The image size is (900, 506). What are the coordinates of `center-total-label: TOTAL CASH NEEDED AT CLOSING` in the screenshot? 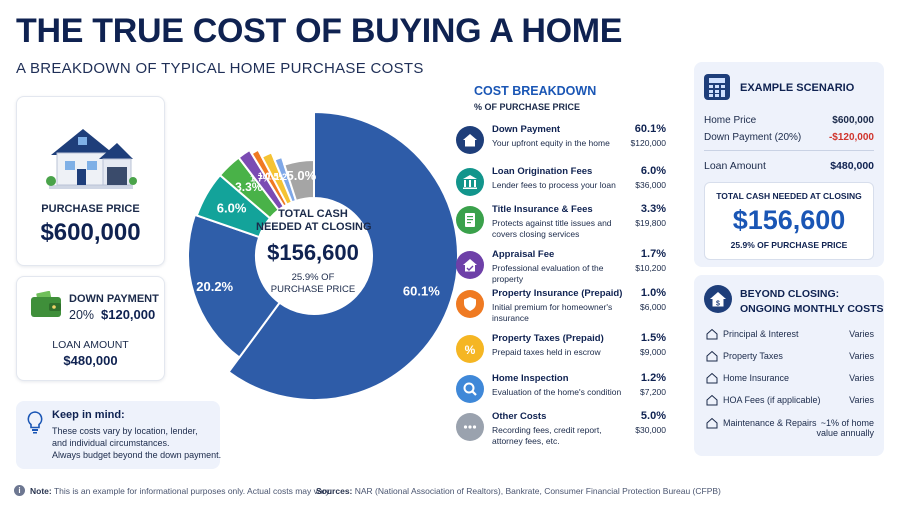 It's located at (314, 221).